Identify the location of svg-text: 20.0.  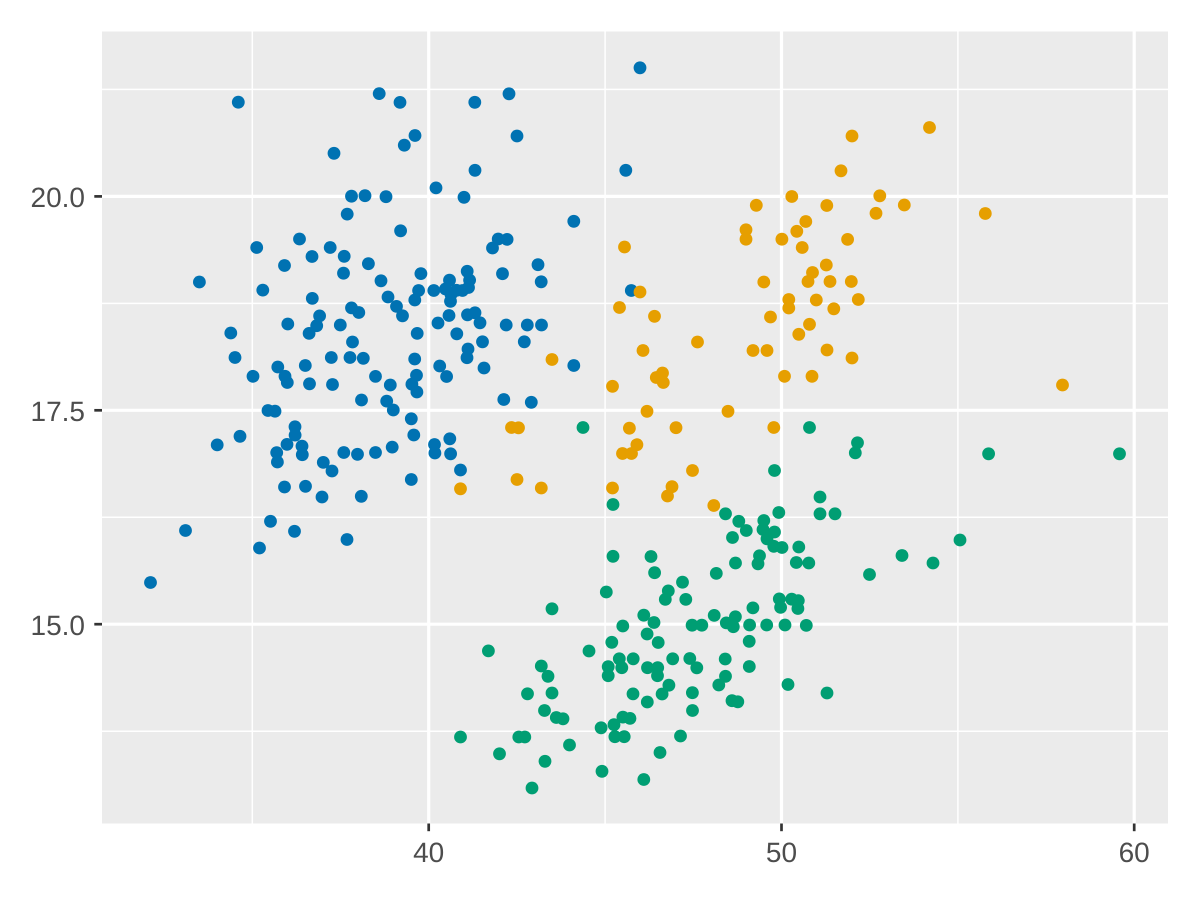
(58, 197).